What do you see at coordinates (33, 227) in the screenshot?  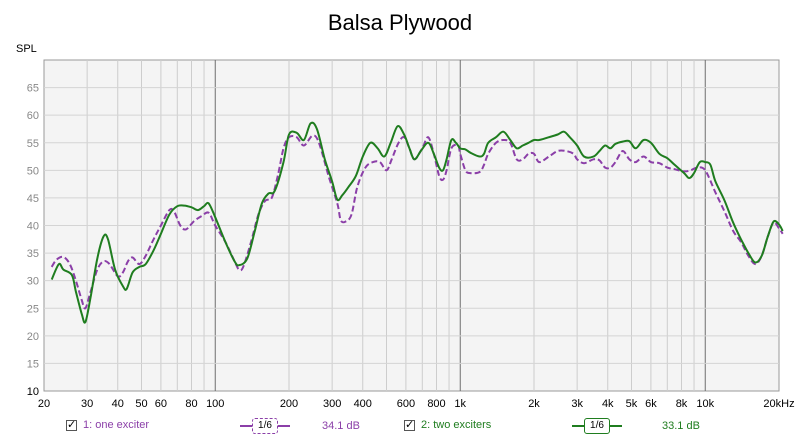 I see `y-tick-label: 40` at bounding box center [33, 227].